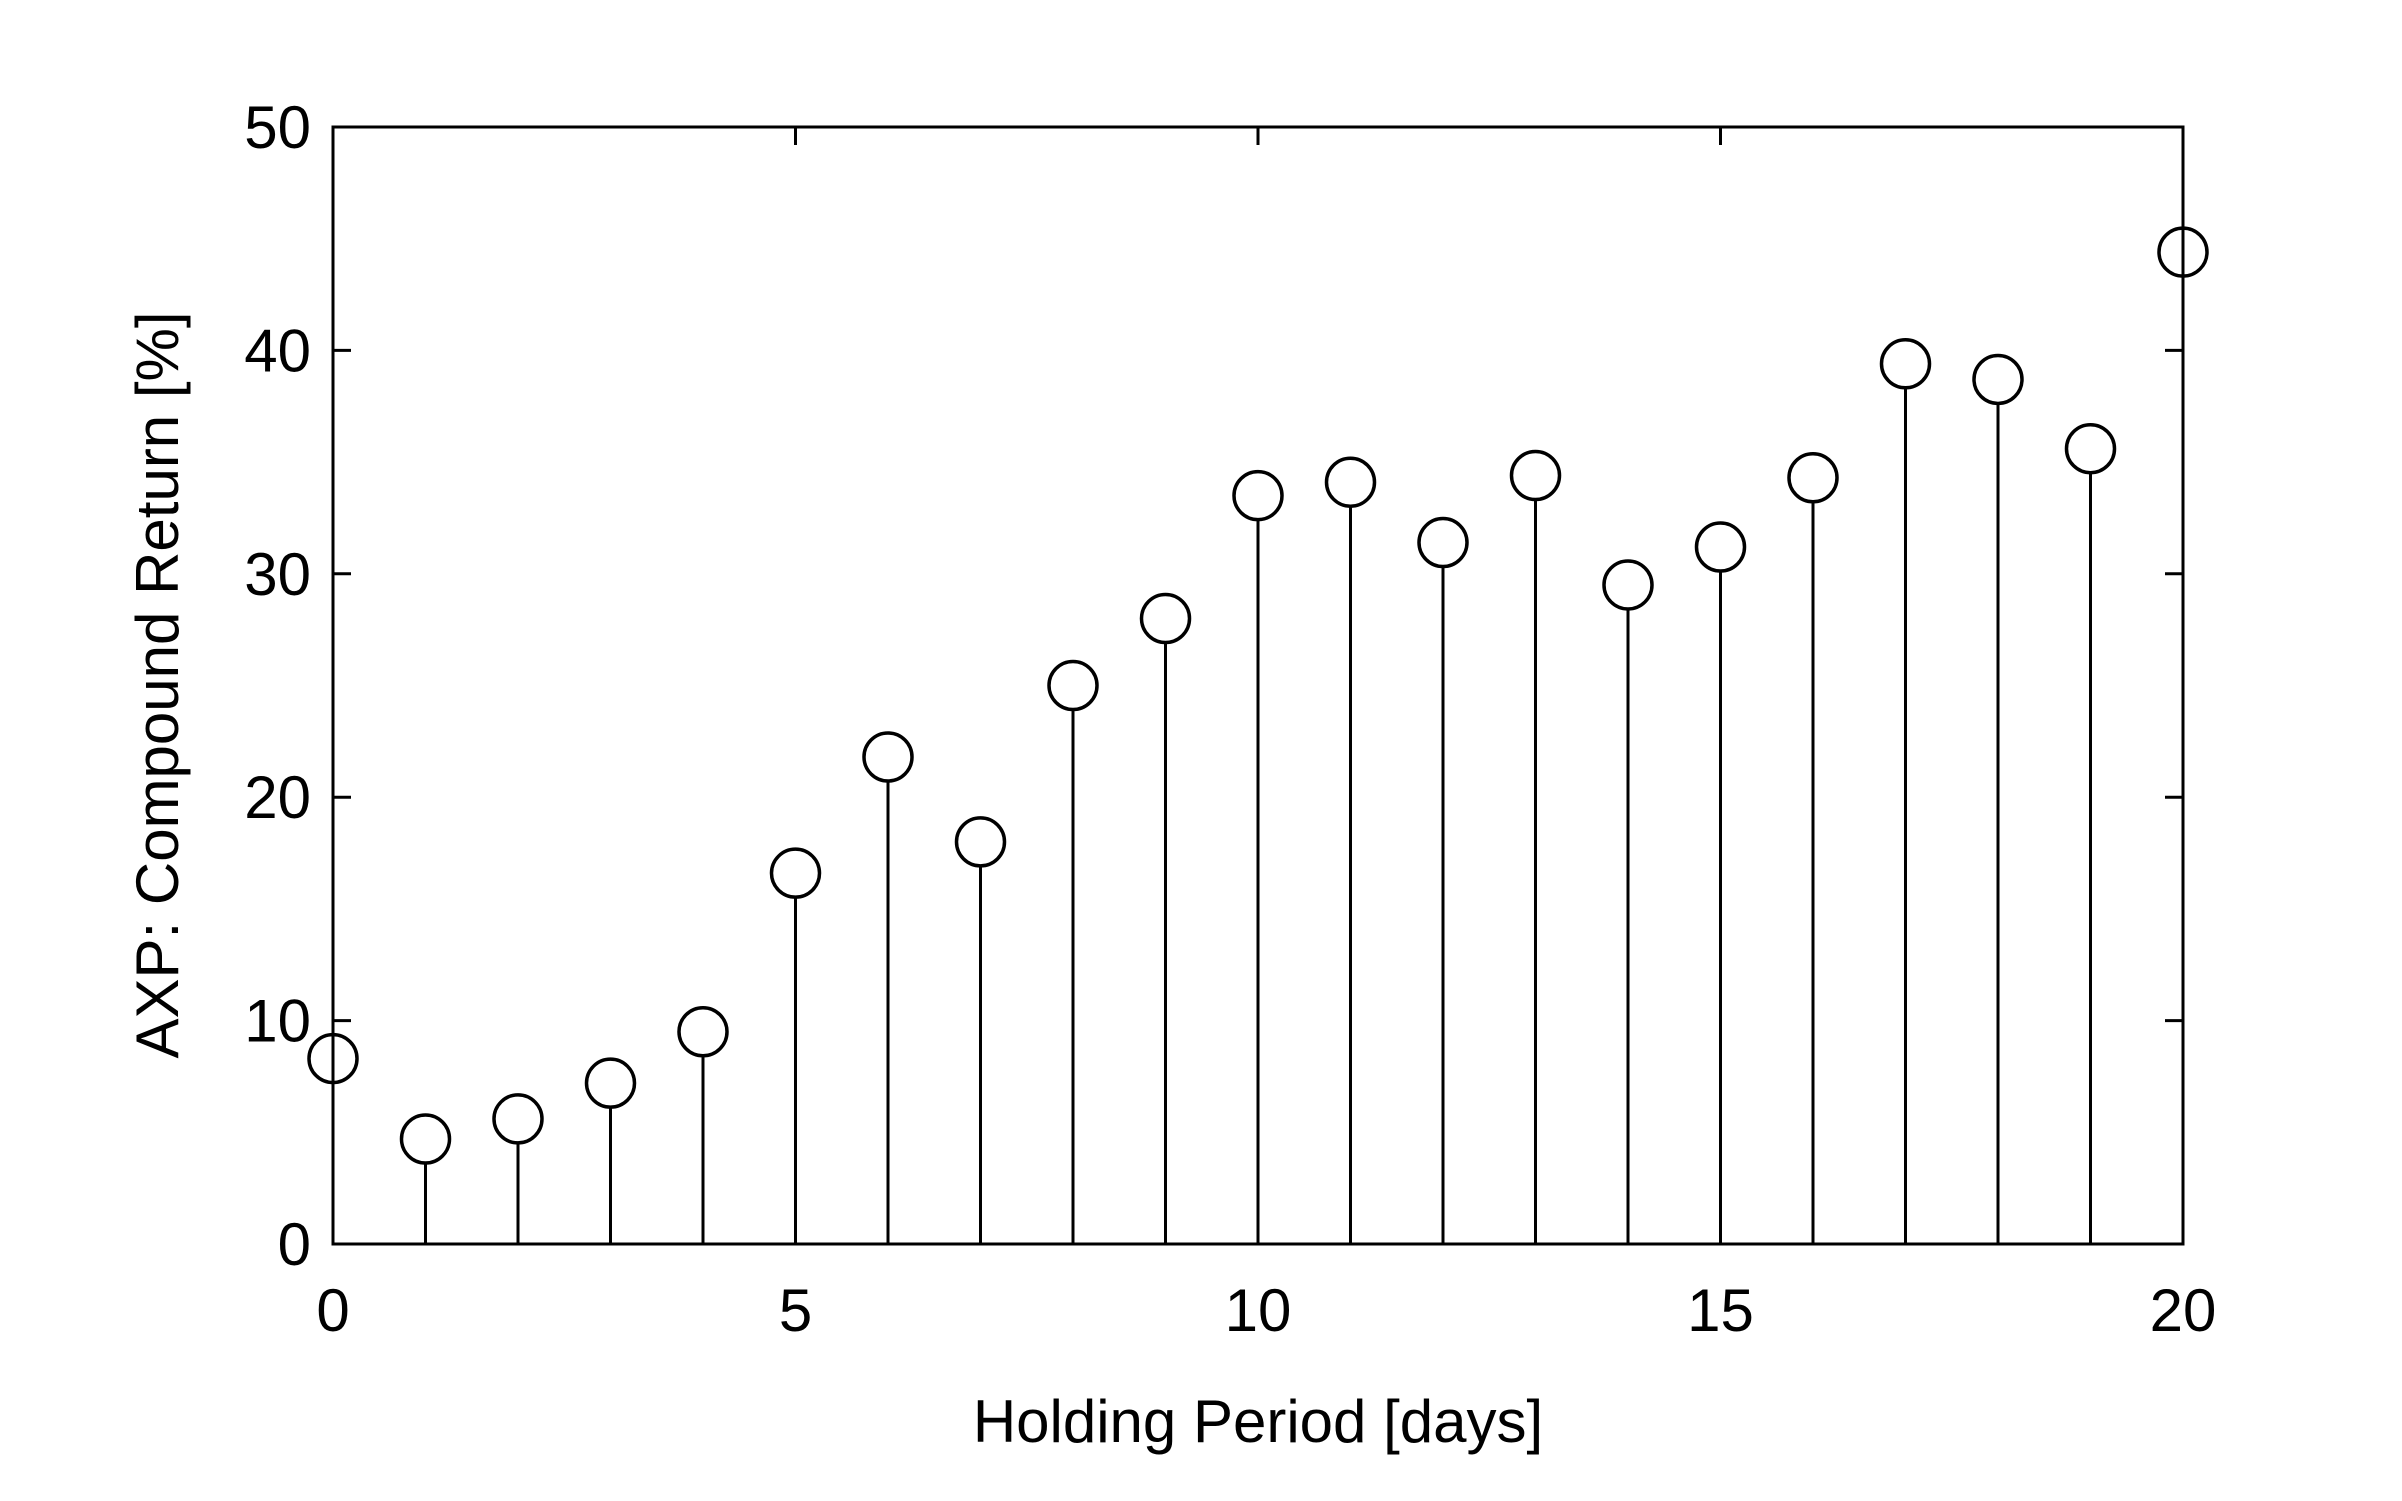 The width and height of the screenshot is (2402, 1501). Describe the element at coordinates (277, 127) in the screenshot. I see `y-tick-label: 50` at that location.